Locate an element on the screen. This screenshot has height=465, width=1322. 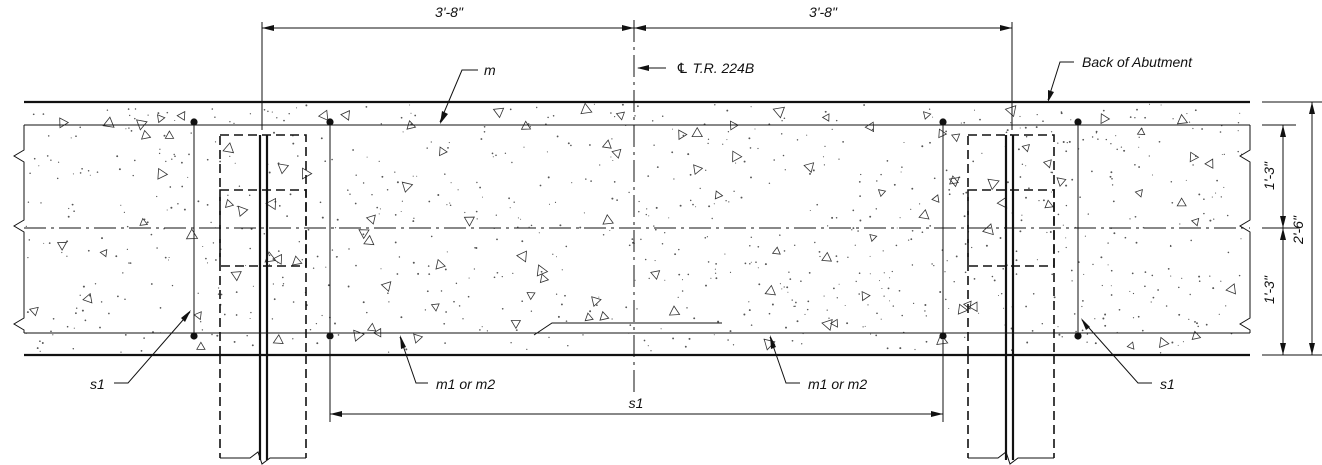
callout-centerline: ℄ T.R. 224B is located at coordinates (695, 68).